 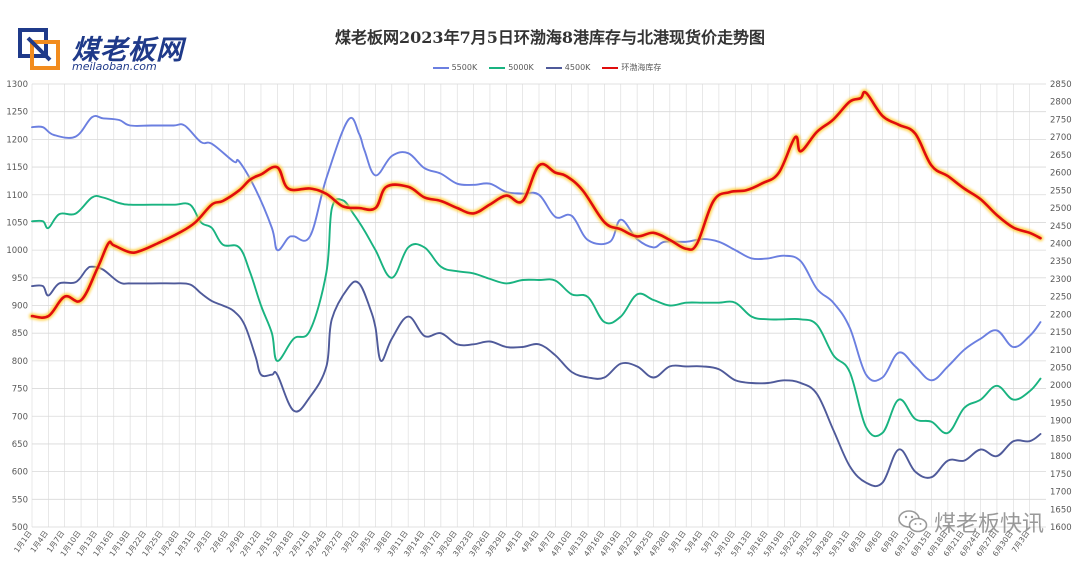 What do you see at coordinates (20, 417) in the screenshot?
I see `left-tick-label: 700` at bounding box center [20, 417].